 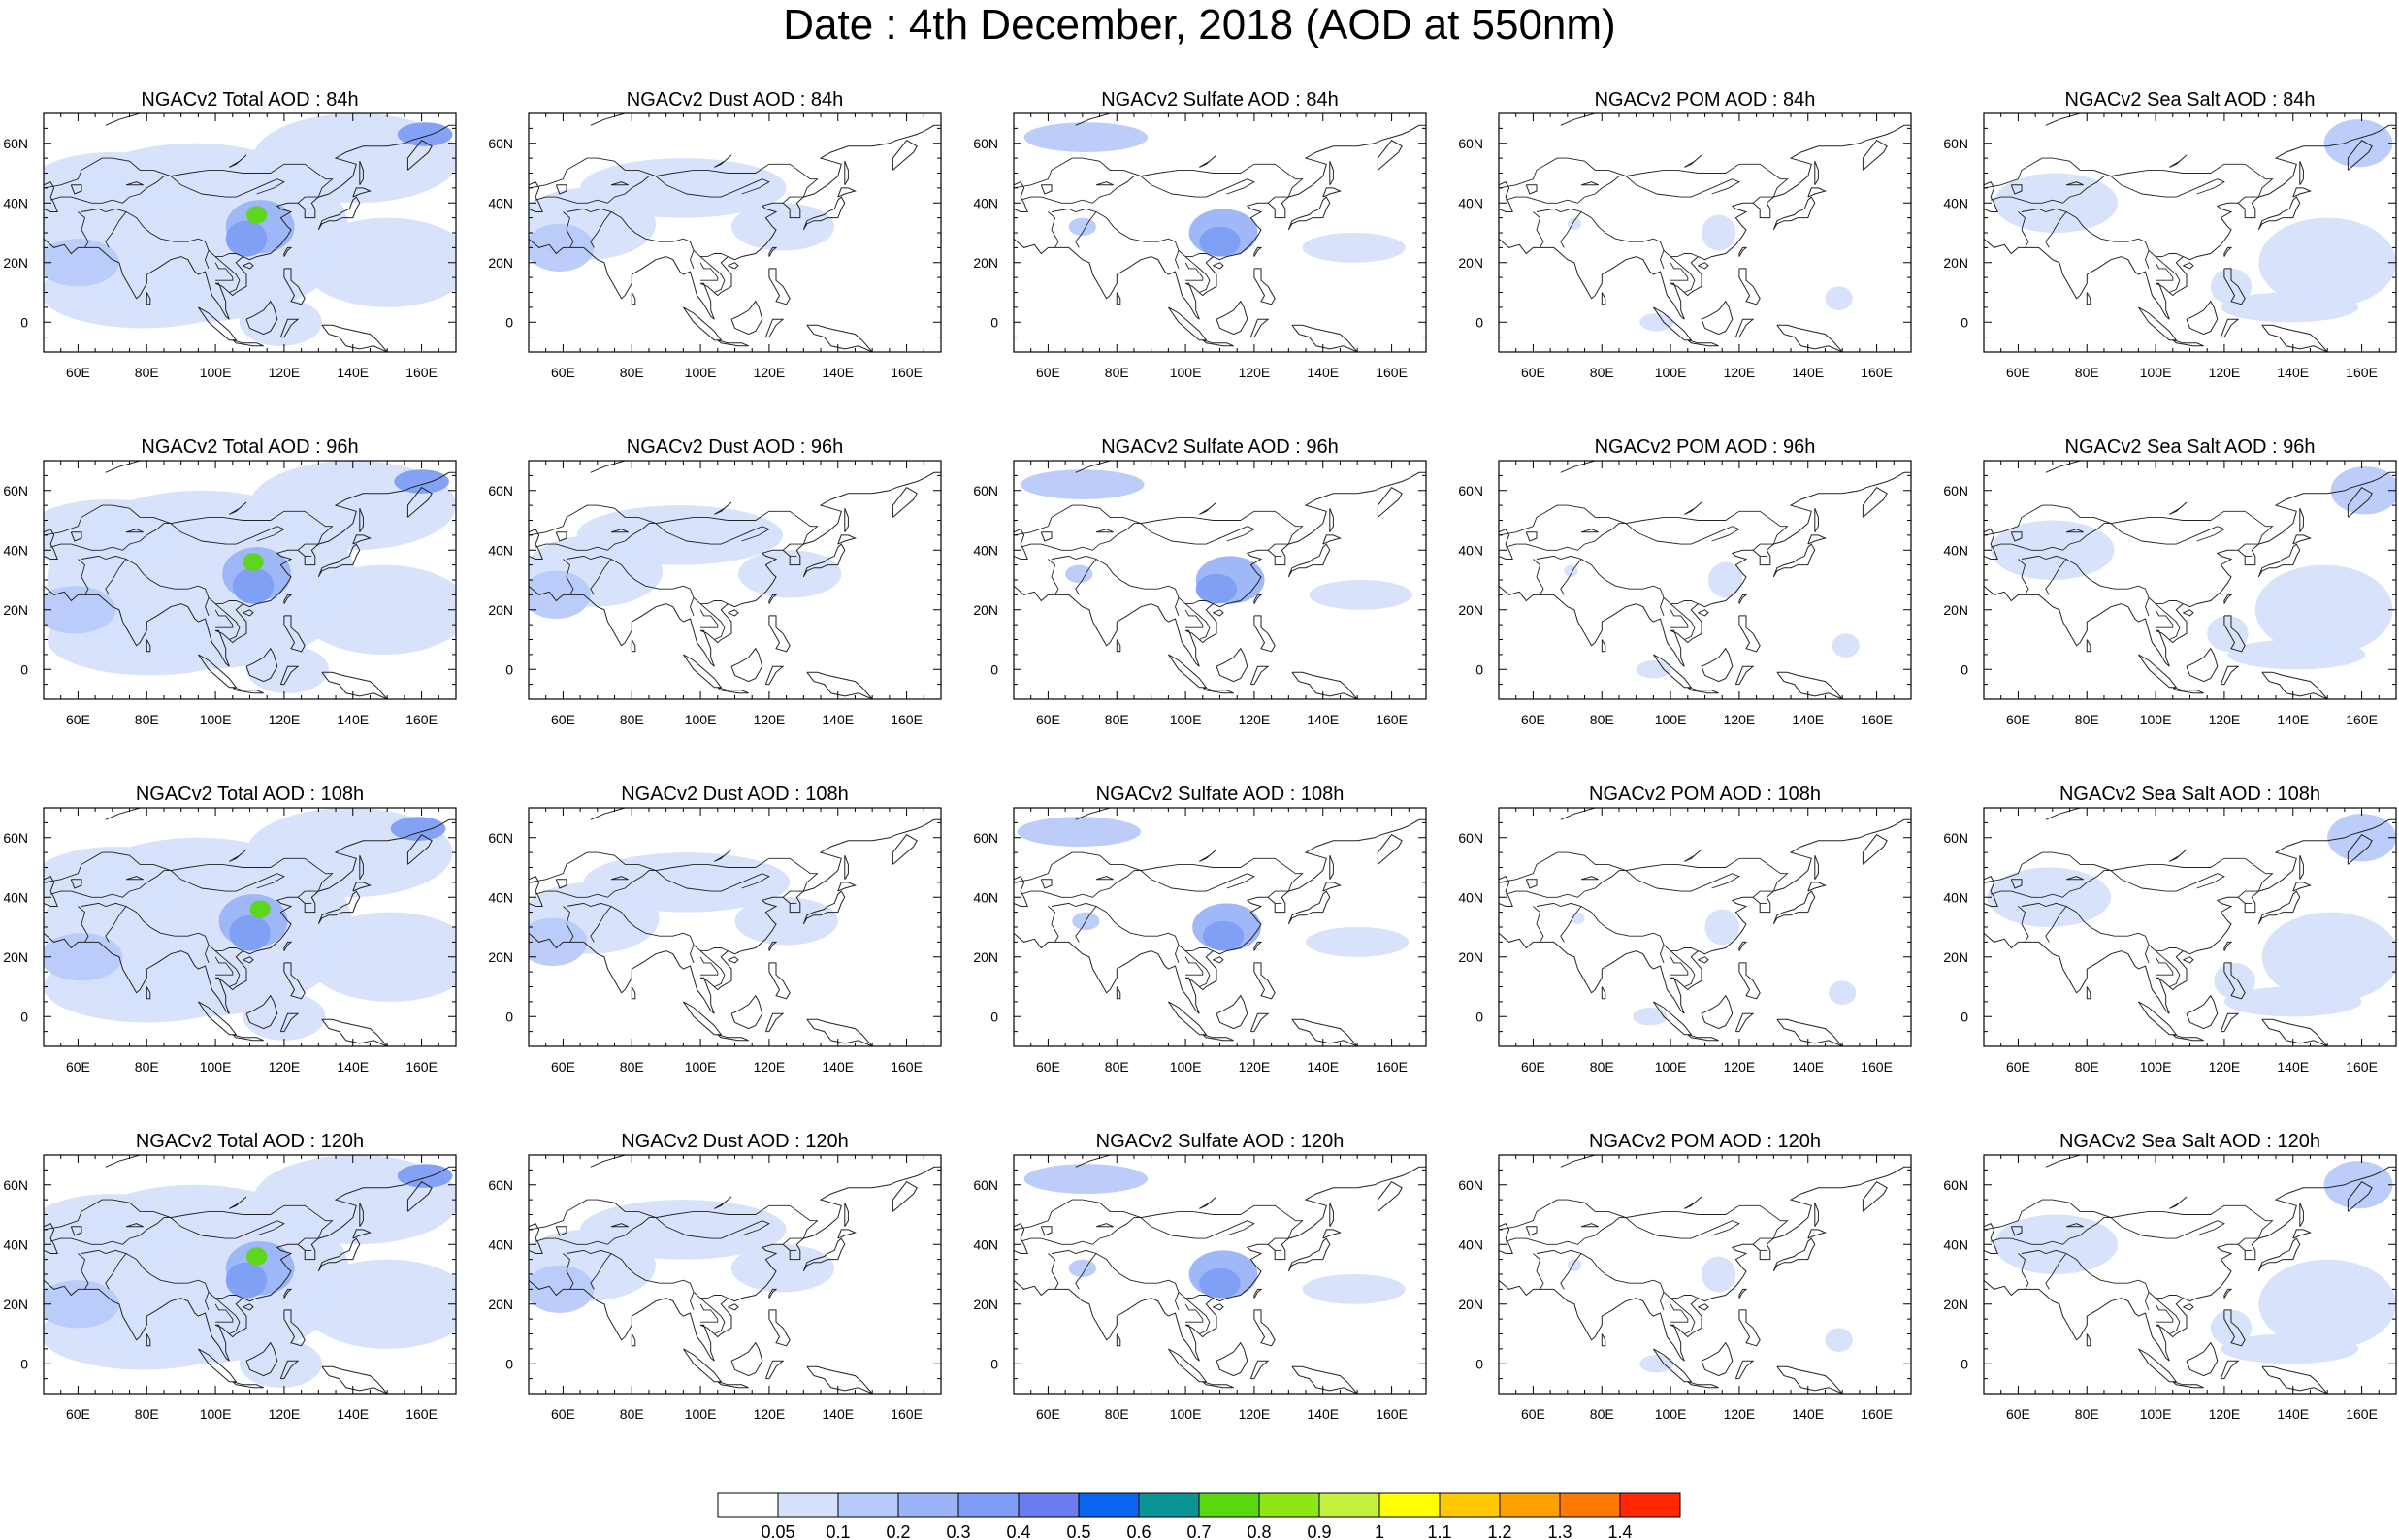 What do you see at coordinates (250, 794) in the screenshot?
I see `panel-title: NGACv2 Total AOD : 108h` at bounding box center [250, 794].